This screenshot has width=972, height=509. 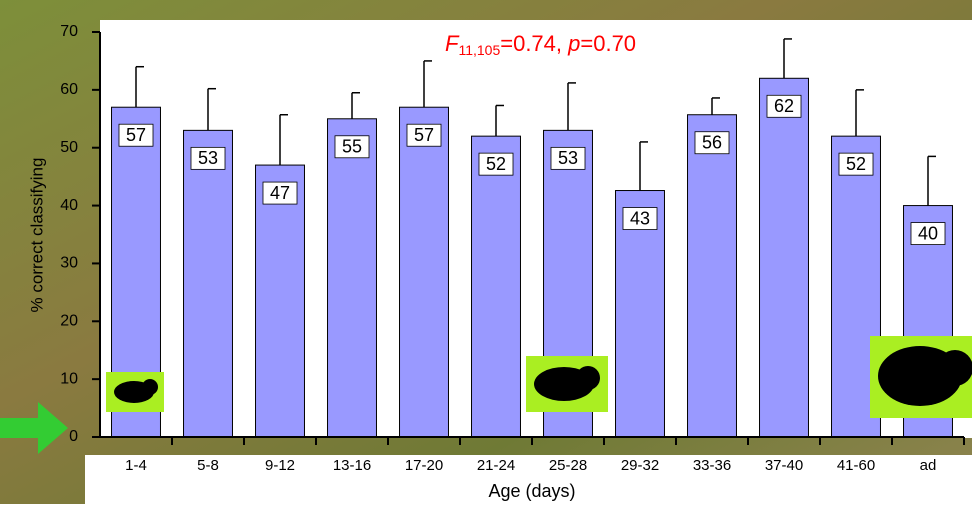 I want to click on value-label: 56, so click(x=712, y=142).